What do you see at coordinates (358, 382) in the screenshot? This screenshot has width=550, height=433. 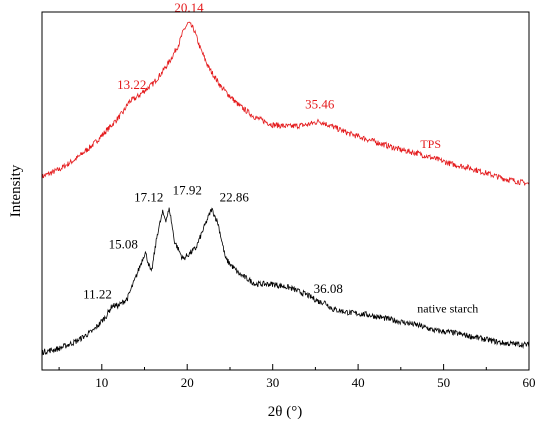 I see `x-tick-label: 40` at bounding box center [358, 382].